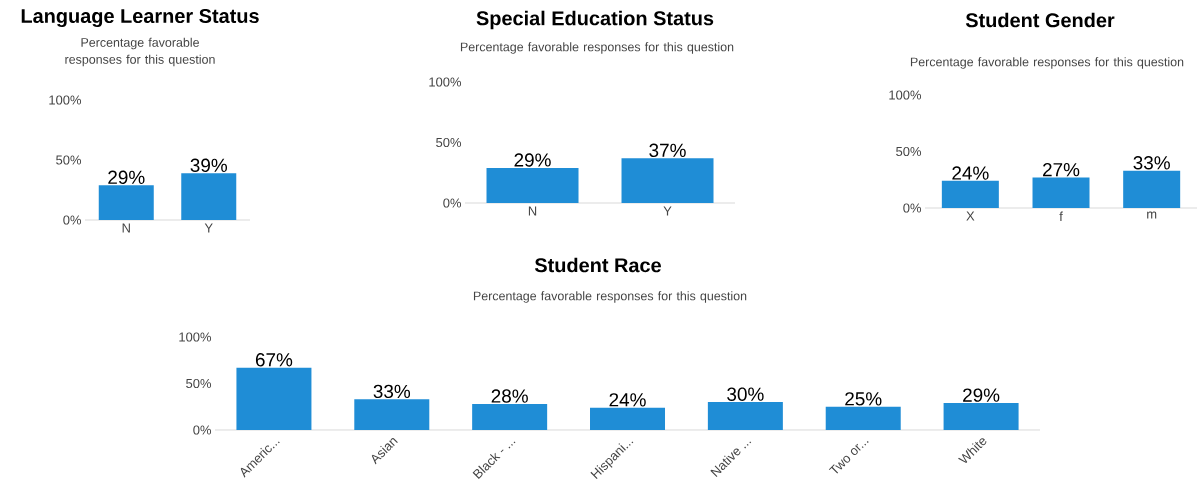 The height and width of the screenshot is (498, 1197). What do you see at coordinates (140, 18) in the screenshot?
I see `chart-title: Language Learner Status` at bounding box center [140, 18].